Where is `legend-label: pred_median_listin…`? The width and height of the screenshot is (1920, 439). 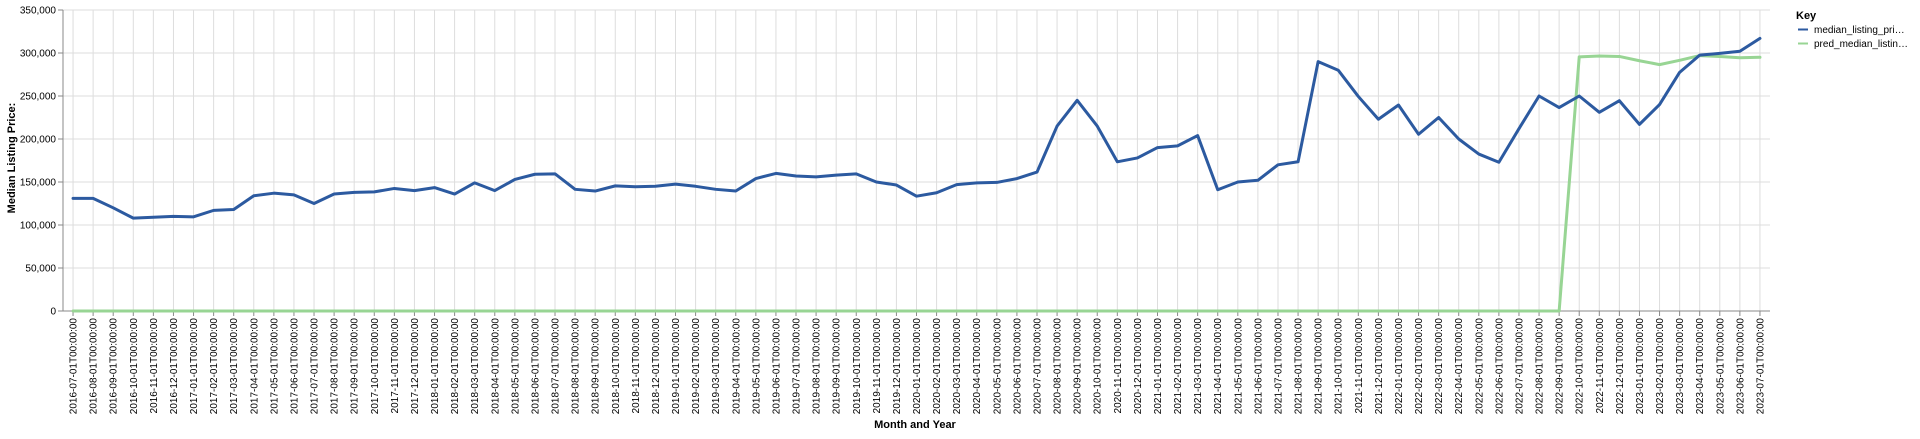 legend-label: pred_median_listin… is located at coordinates (1861, 44).